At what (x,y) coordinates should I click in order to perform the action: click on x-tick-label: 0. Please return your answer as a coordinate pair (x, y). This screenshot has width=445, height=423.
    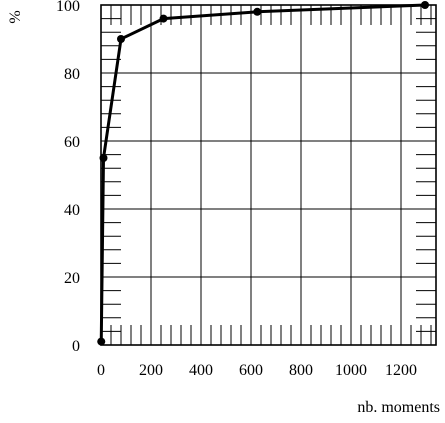
    Looking at the image, I should click on (101, 370).